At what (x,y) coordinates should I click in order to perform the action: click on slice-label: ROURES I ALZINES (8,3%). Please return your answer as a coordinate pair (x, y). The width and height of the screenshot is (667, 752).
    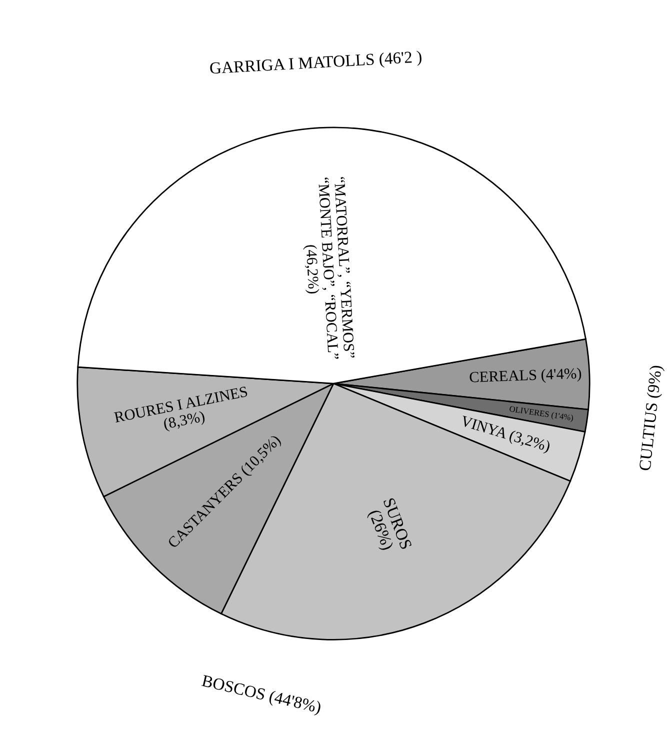
    Looking at the image, I should click on (181, 409).